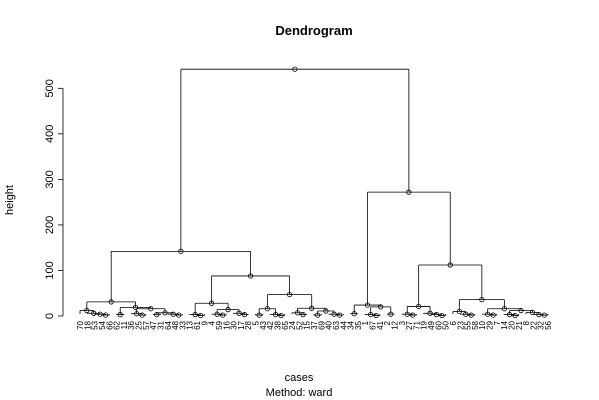 This screenshot has width=599, height=400. I want to click on leaf-label: 42, so click(270, 324).